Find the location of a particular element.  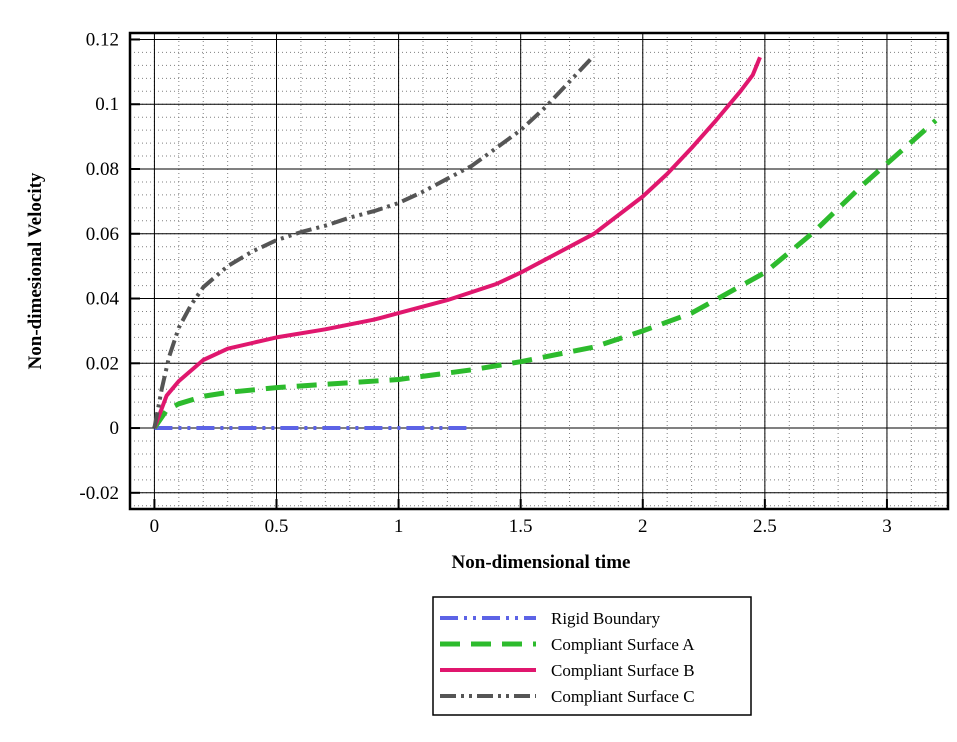

x-tick-label: 2 is located at coordinates (643, 526).